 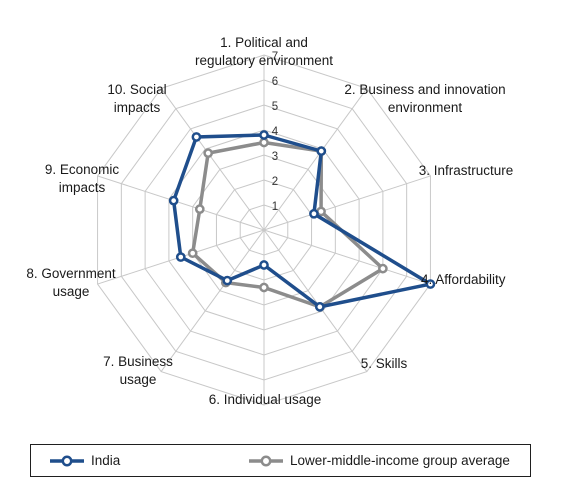 I want to click on legend-label-india: India, so click(x=106, y=460).